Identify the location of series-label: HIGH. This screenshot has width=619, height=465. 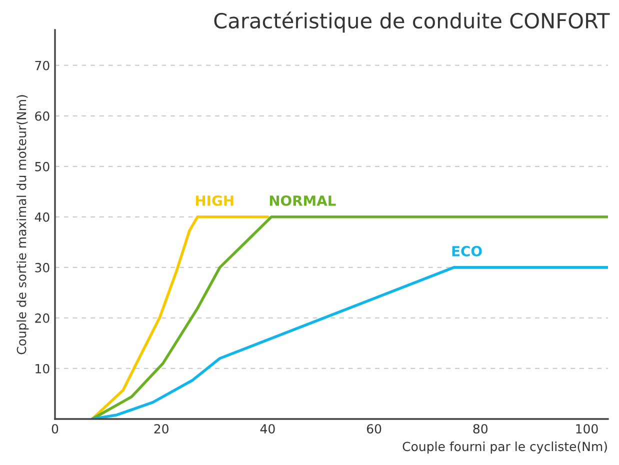
(215, 200).